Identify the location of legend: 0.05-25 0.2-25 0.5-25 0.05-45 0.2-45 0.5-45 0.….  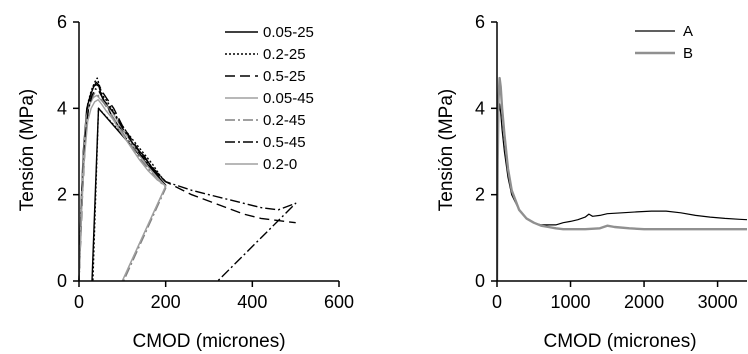
(269, 98).